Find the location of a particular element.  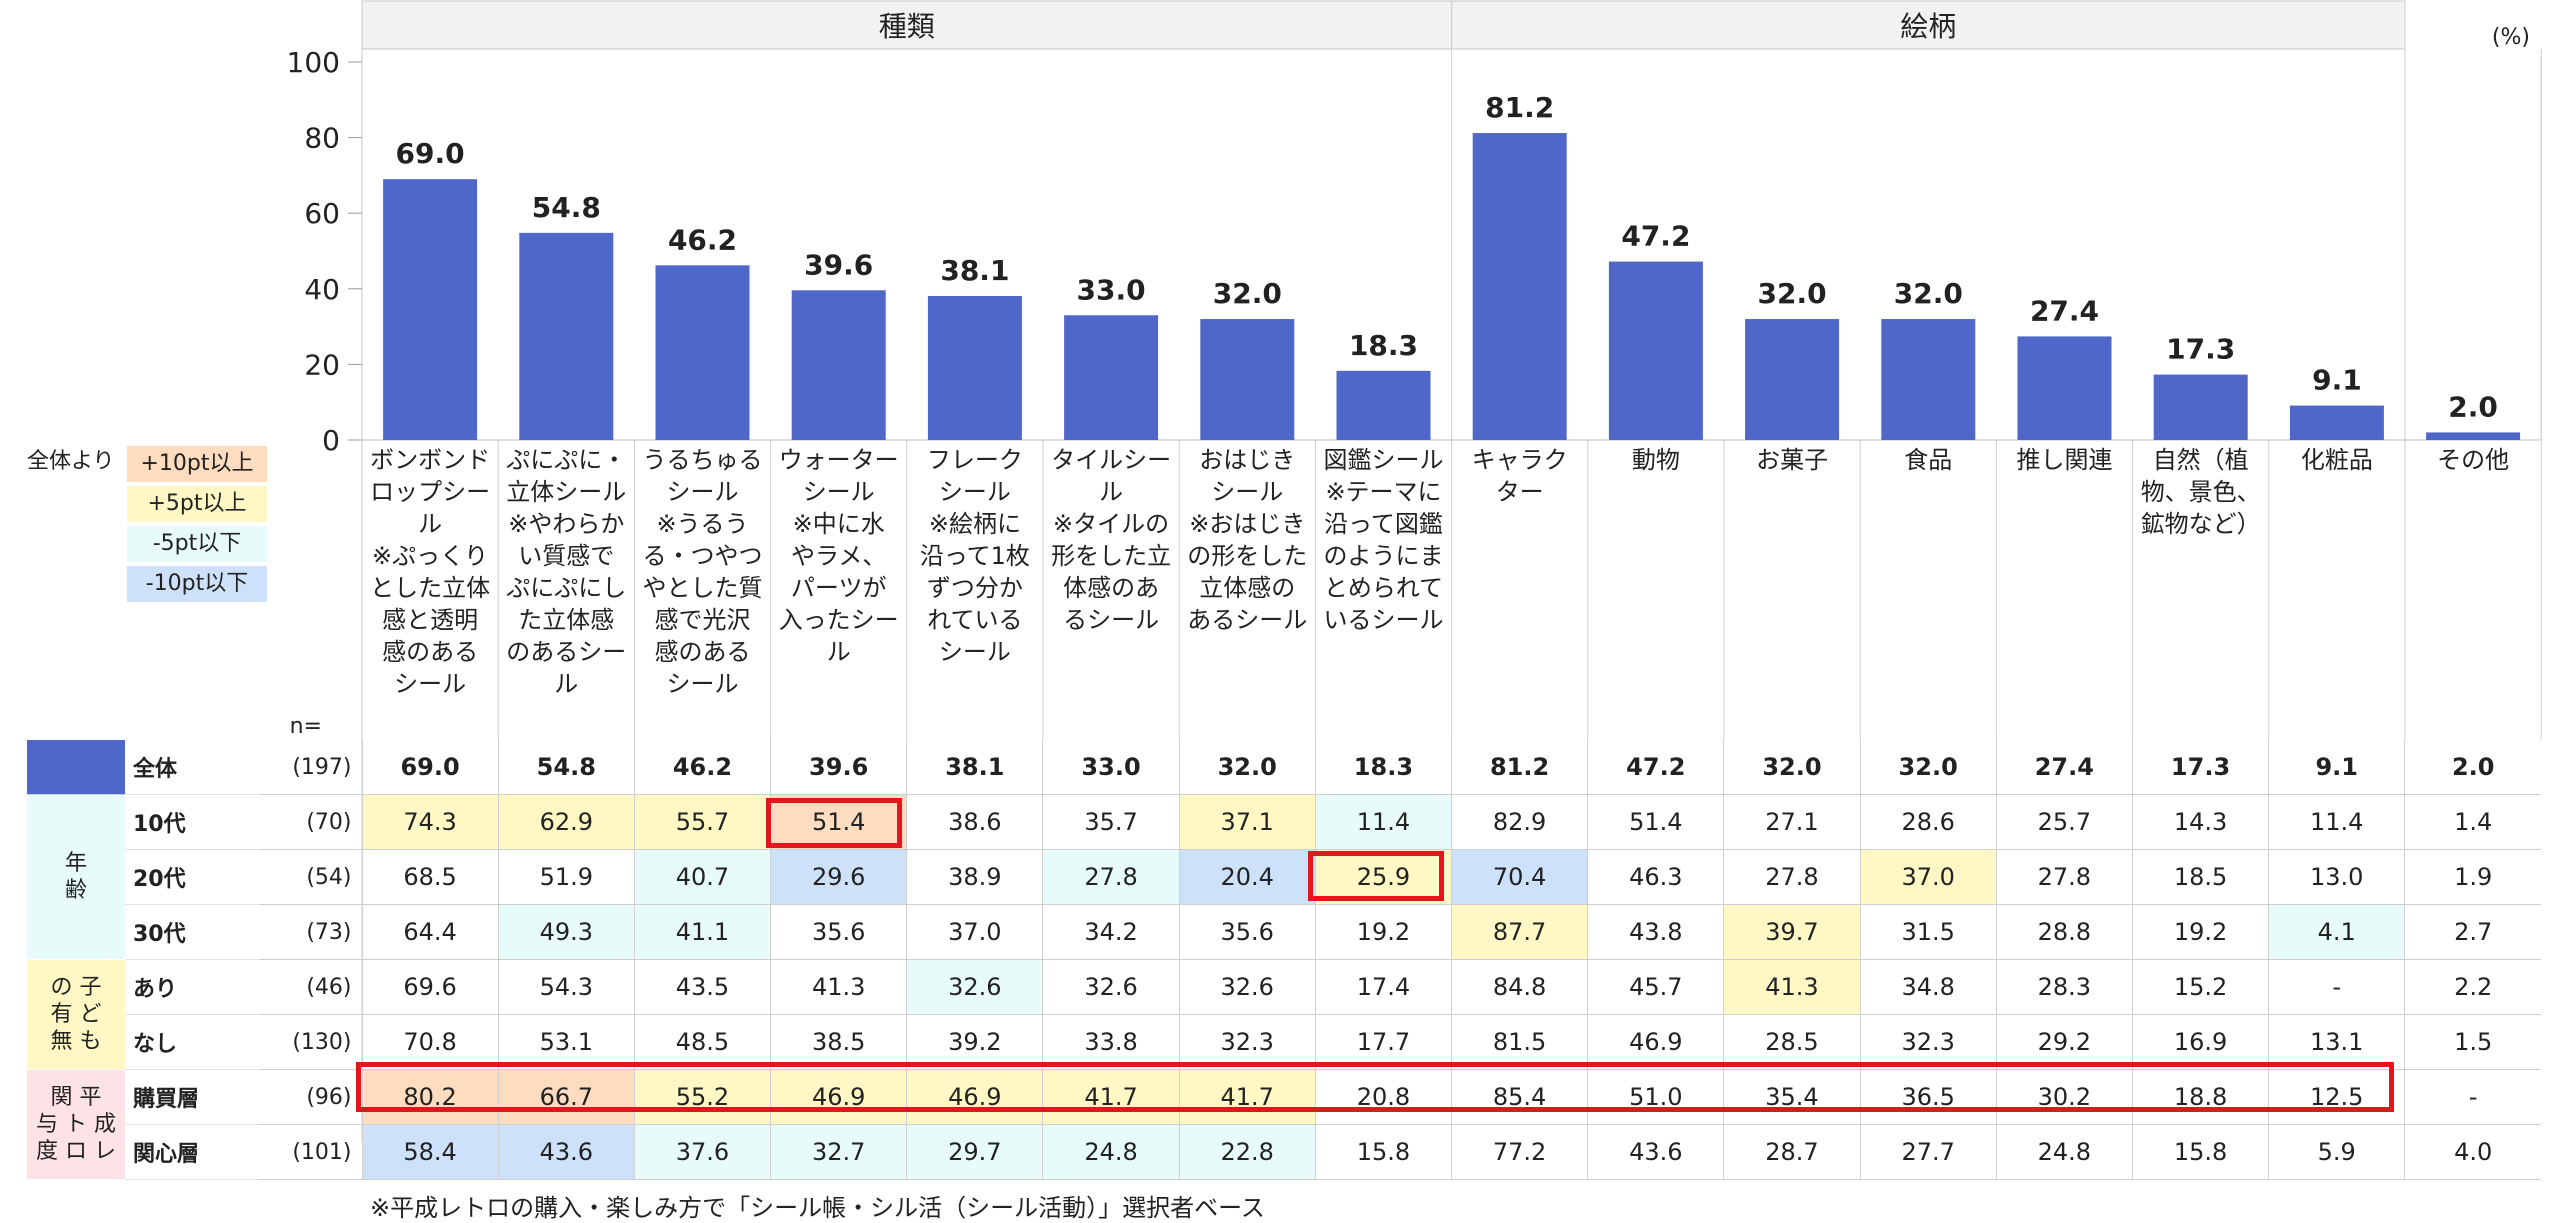

legend-plus10: +10pt以上 is located at coordinates (197, 464).